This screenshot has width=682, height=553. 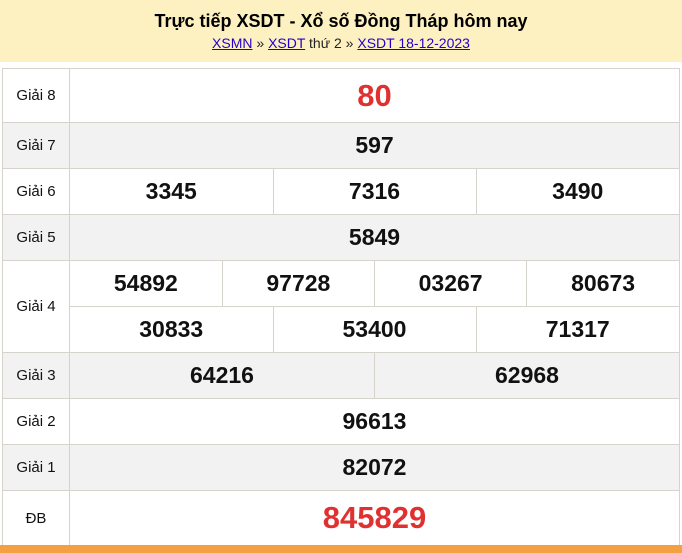 What do you see at coordinates (341, 549) in the screenshot?
I see `bottom-bar` at bounding box center [341, 549].